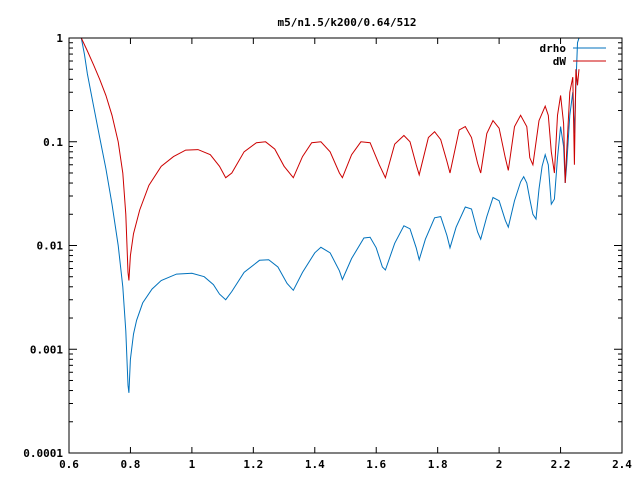 The width and height of the screenshot is (640, 480). I want to click on y-tick-label: 1, so click(59, 38).